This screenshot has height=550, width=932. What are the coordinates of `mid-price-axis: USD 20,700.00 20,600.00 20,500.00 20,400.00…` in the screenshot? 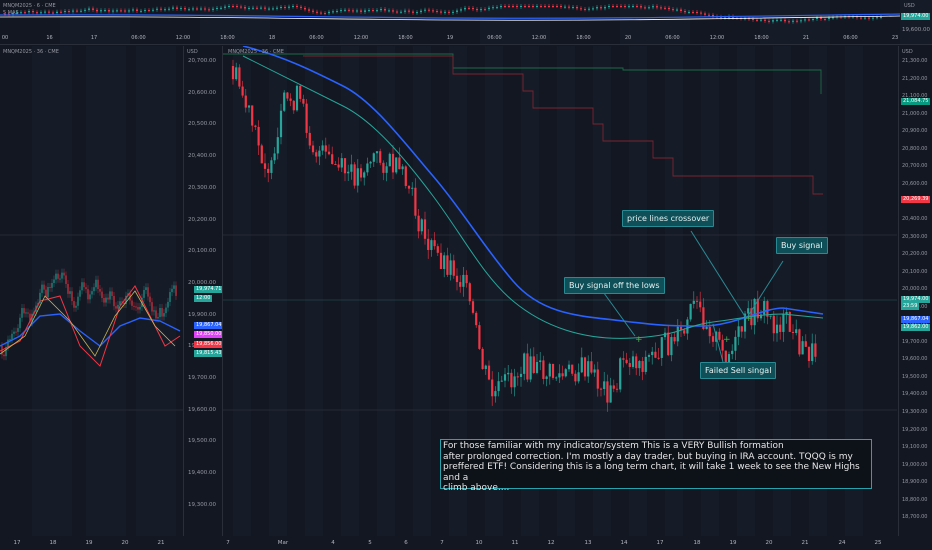 It's located at (203, 291).